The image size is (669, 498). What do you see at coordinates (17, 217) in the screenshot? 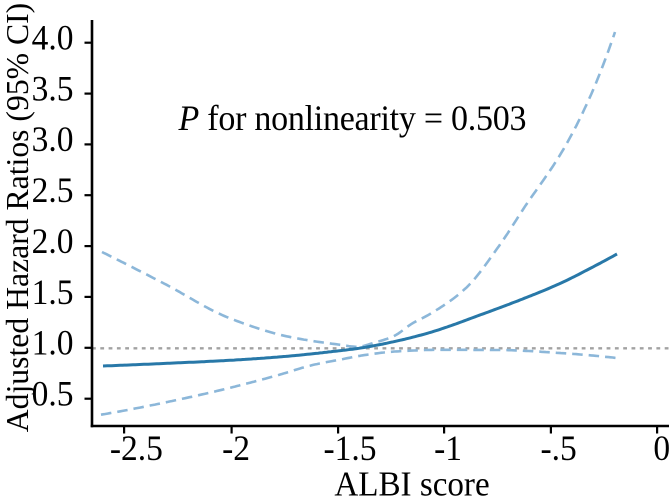
I see `svg-text:Adjusted Hazard Ratios (95% CI: Adjusted Hazard Ratios (95% CI)` at bounding box center [17, 217].